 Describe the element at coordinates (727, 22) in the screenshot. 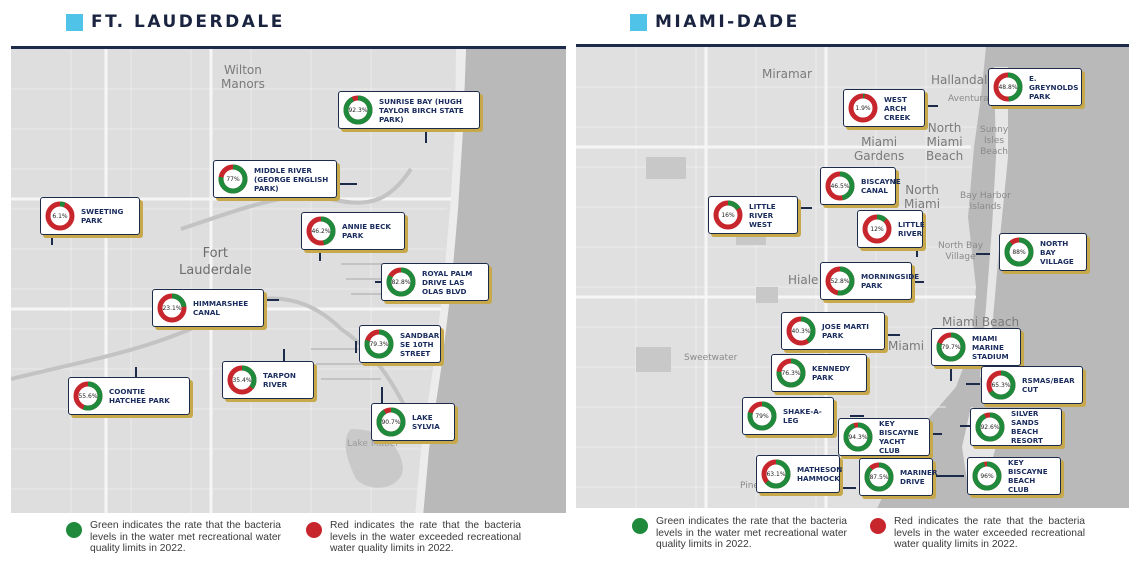

I see `panel-title: MIAMI-DADE` at that location.